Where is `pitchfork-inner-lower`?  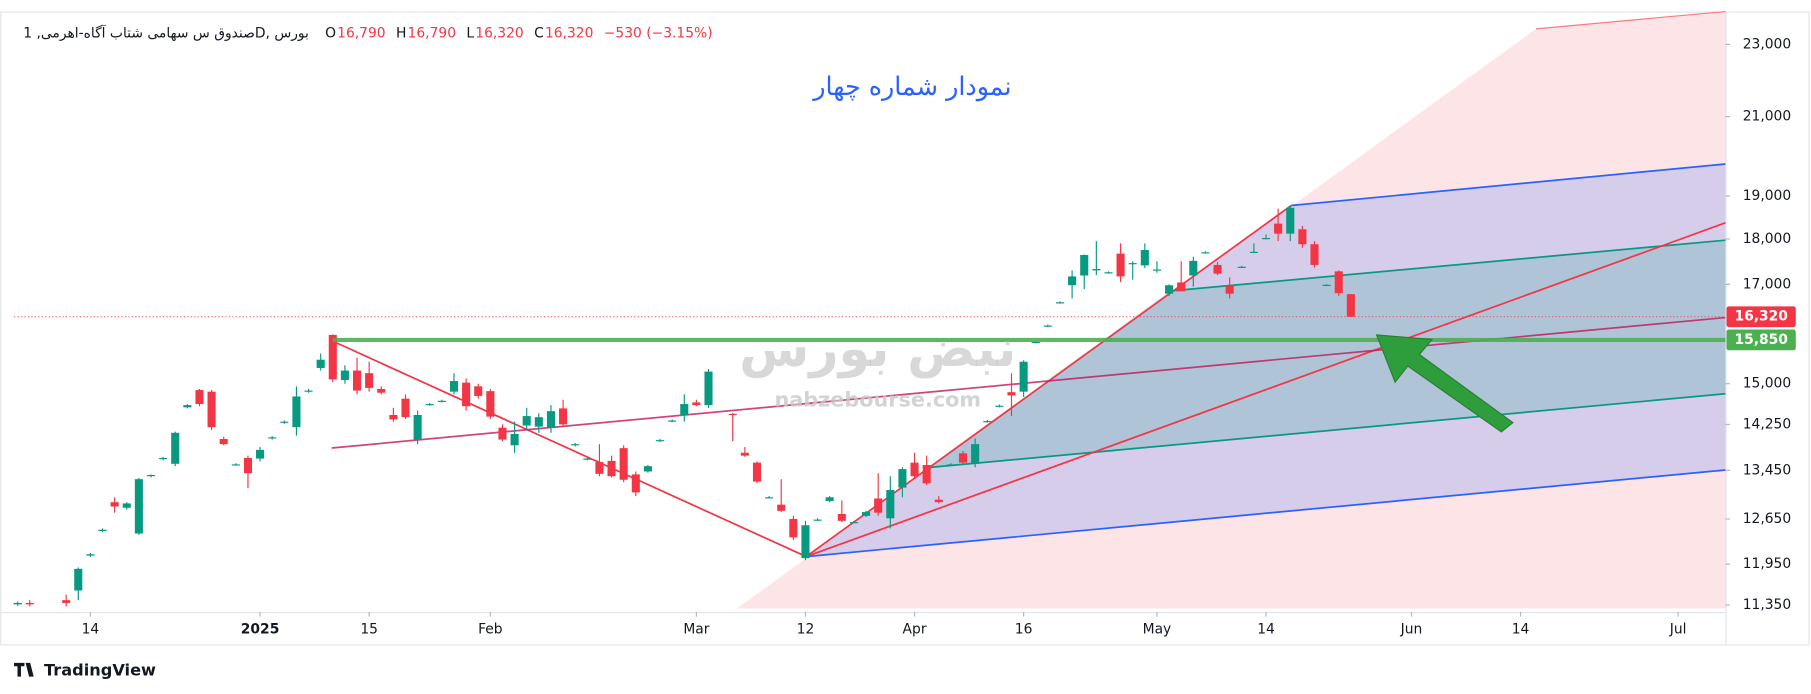 pitchfork-inner-lower is located at coordinates (1326, 430).